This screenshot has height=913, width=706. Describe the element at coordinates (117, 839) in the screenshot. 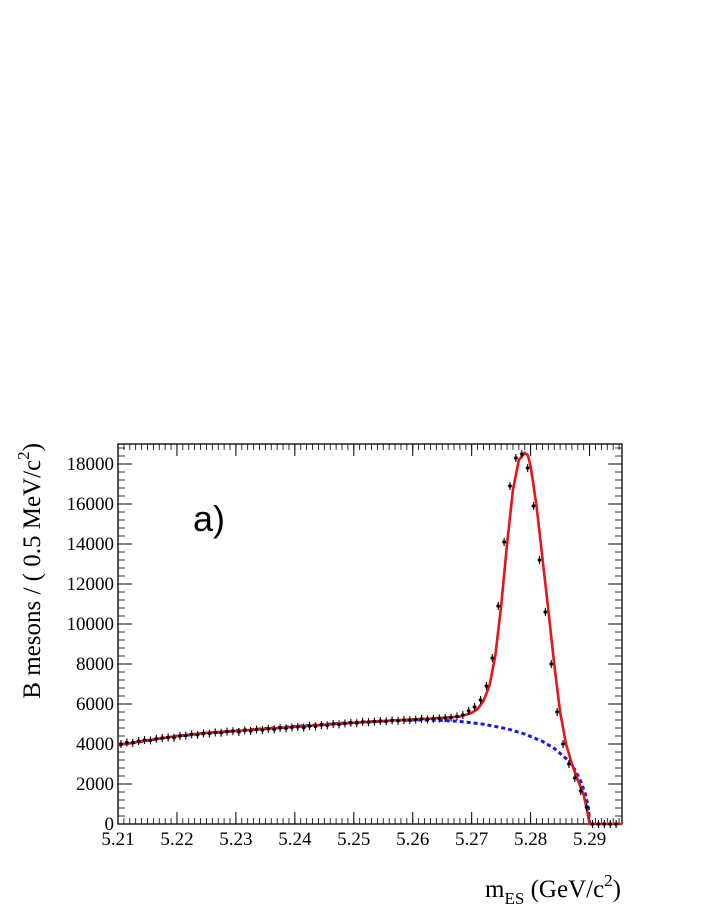

I see `x-tick-label: 5.21` at that location.